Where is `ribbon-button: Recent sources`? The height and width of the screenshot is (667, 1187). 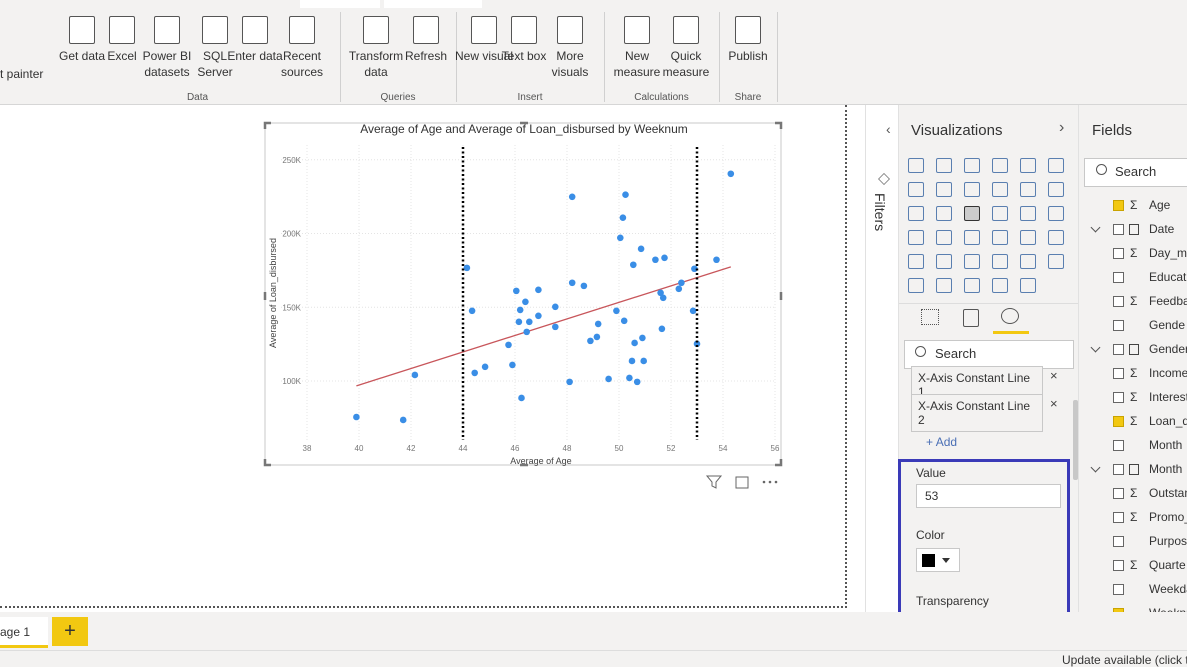 ribbon-button: Recent sources is located at coordinates (302, 48).